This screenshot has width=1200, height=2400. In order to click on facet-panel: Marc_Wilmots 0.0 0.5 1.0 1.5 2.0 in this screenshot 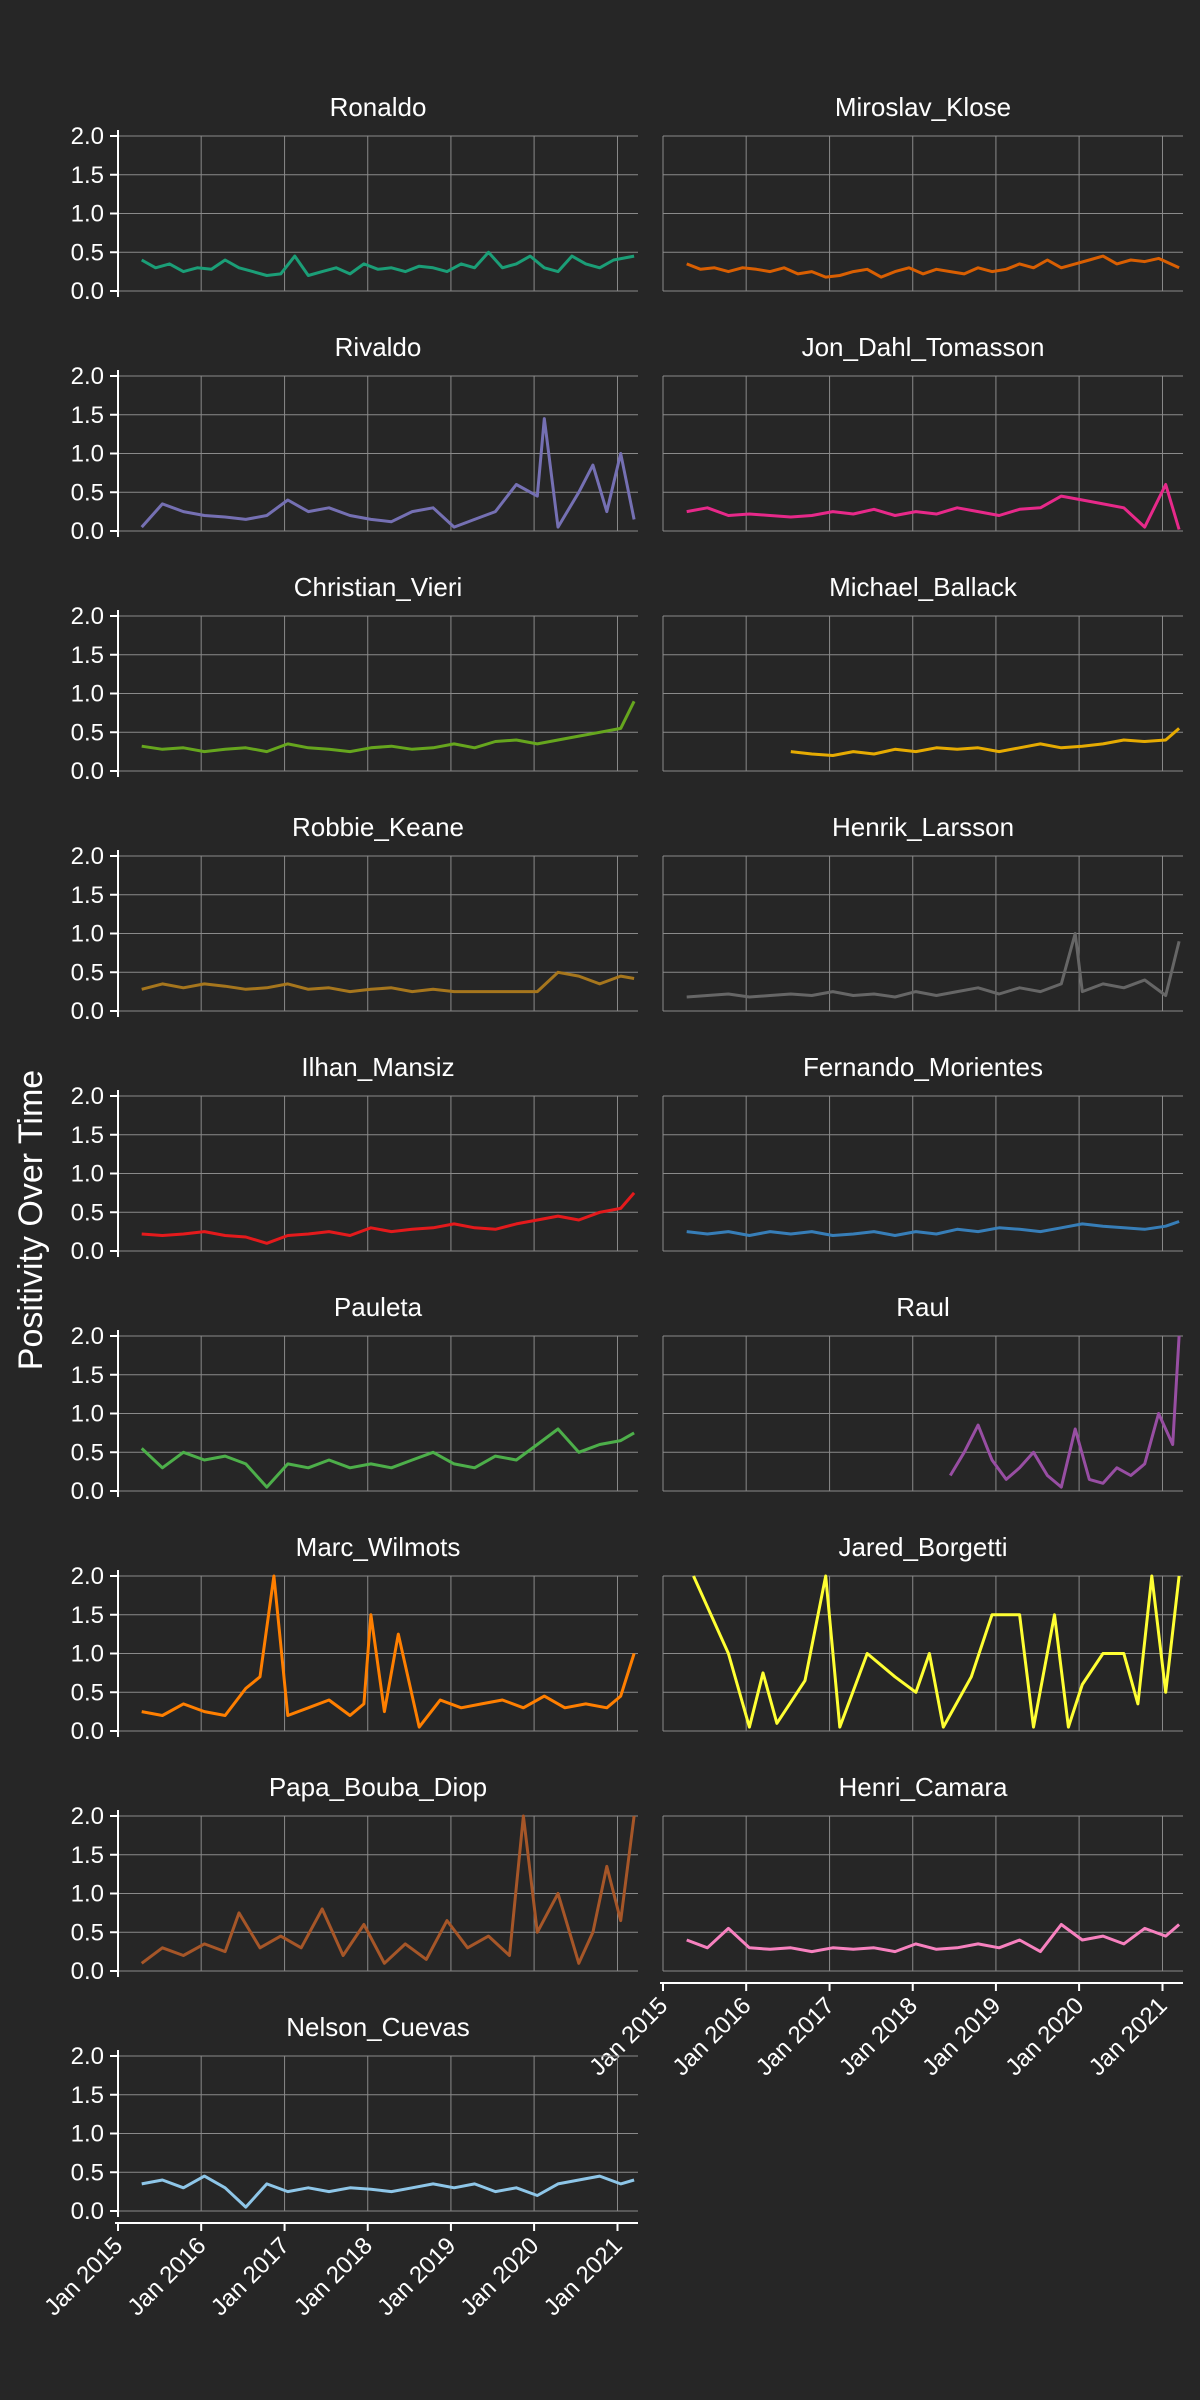, I will do `click(354, 1638)`.